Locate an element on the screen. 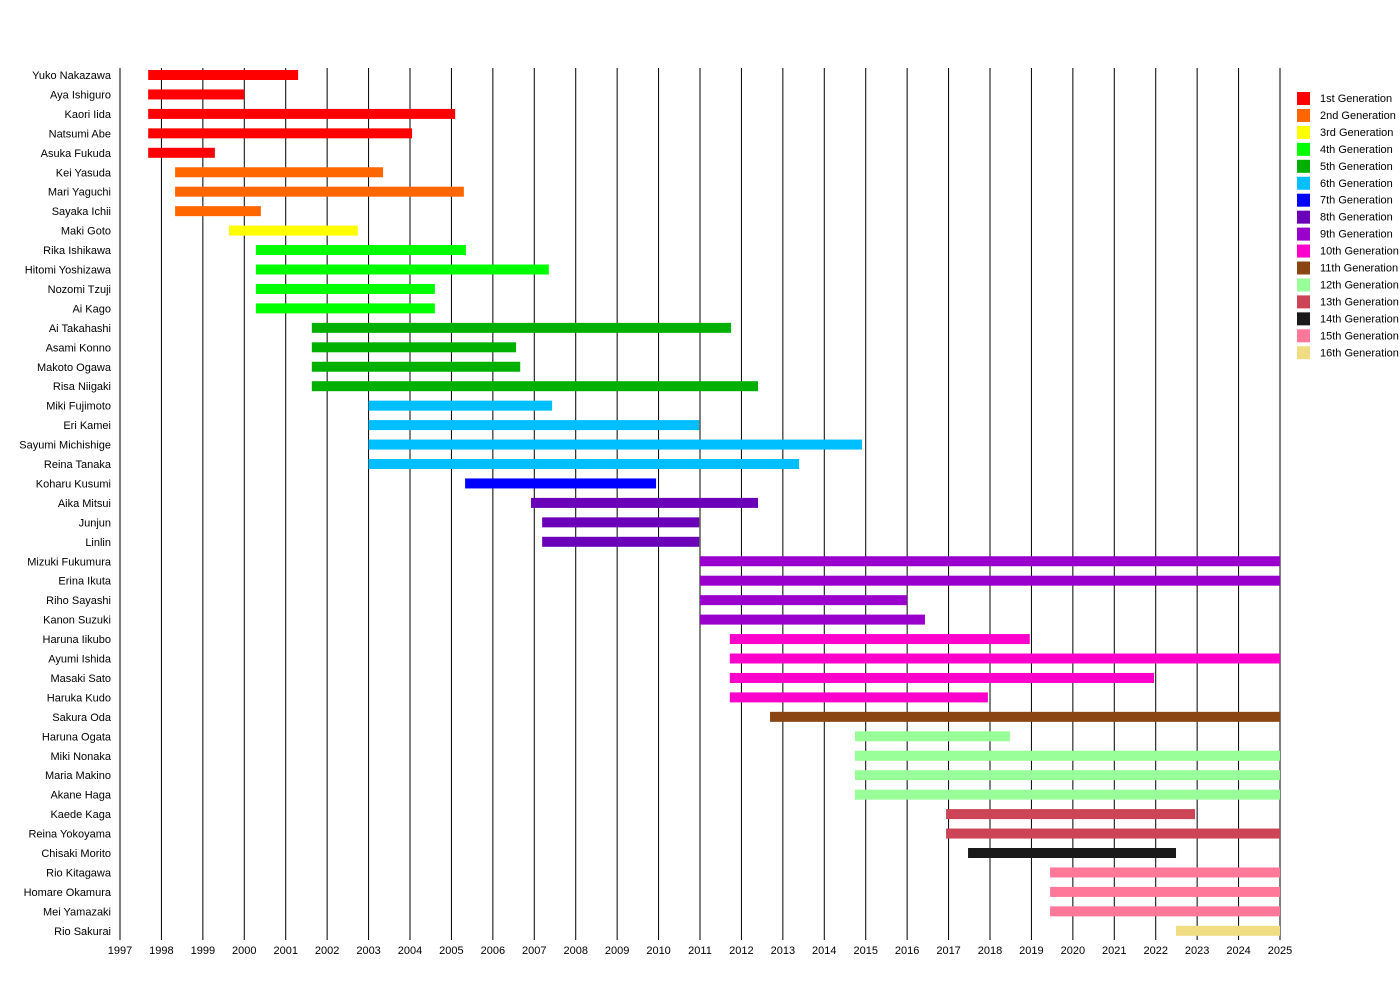 The width and height of the screenshot is (1400, 1000). legend-label: 2nd Generation is located at coordinates (1358, 116).